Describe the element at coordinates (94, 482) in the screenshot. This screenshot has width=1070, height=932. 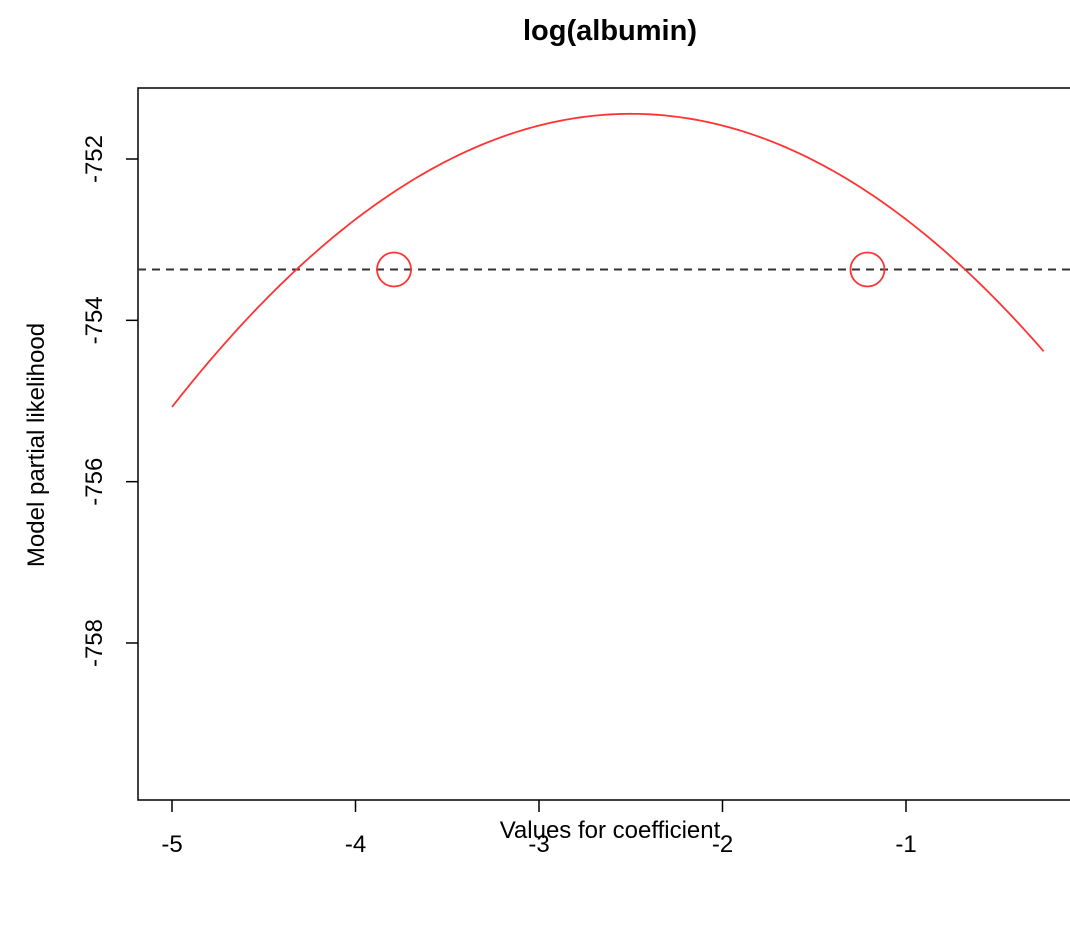
I see `y-tick-label: -756` at that location.